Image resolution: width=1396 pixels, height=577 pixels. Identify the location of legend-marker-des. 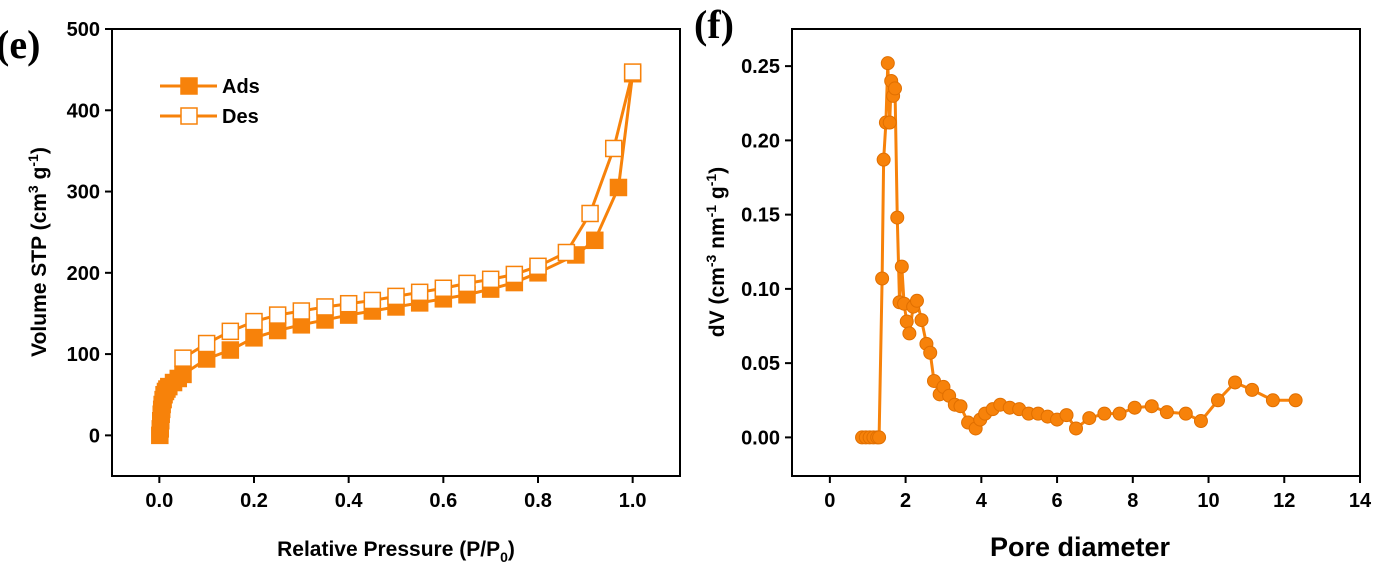
(189, 116).